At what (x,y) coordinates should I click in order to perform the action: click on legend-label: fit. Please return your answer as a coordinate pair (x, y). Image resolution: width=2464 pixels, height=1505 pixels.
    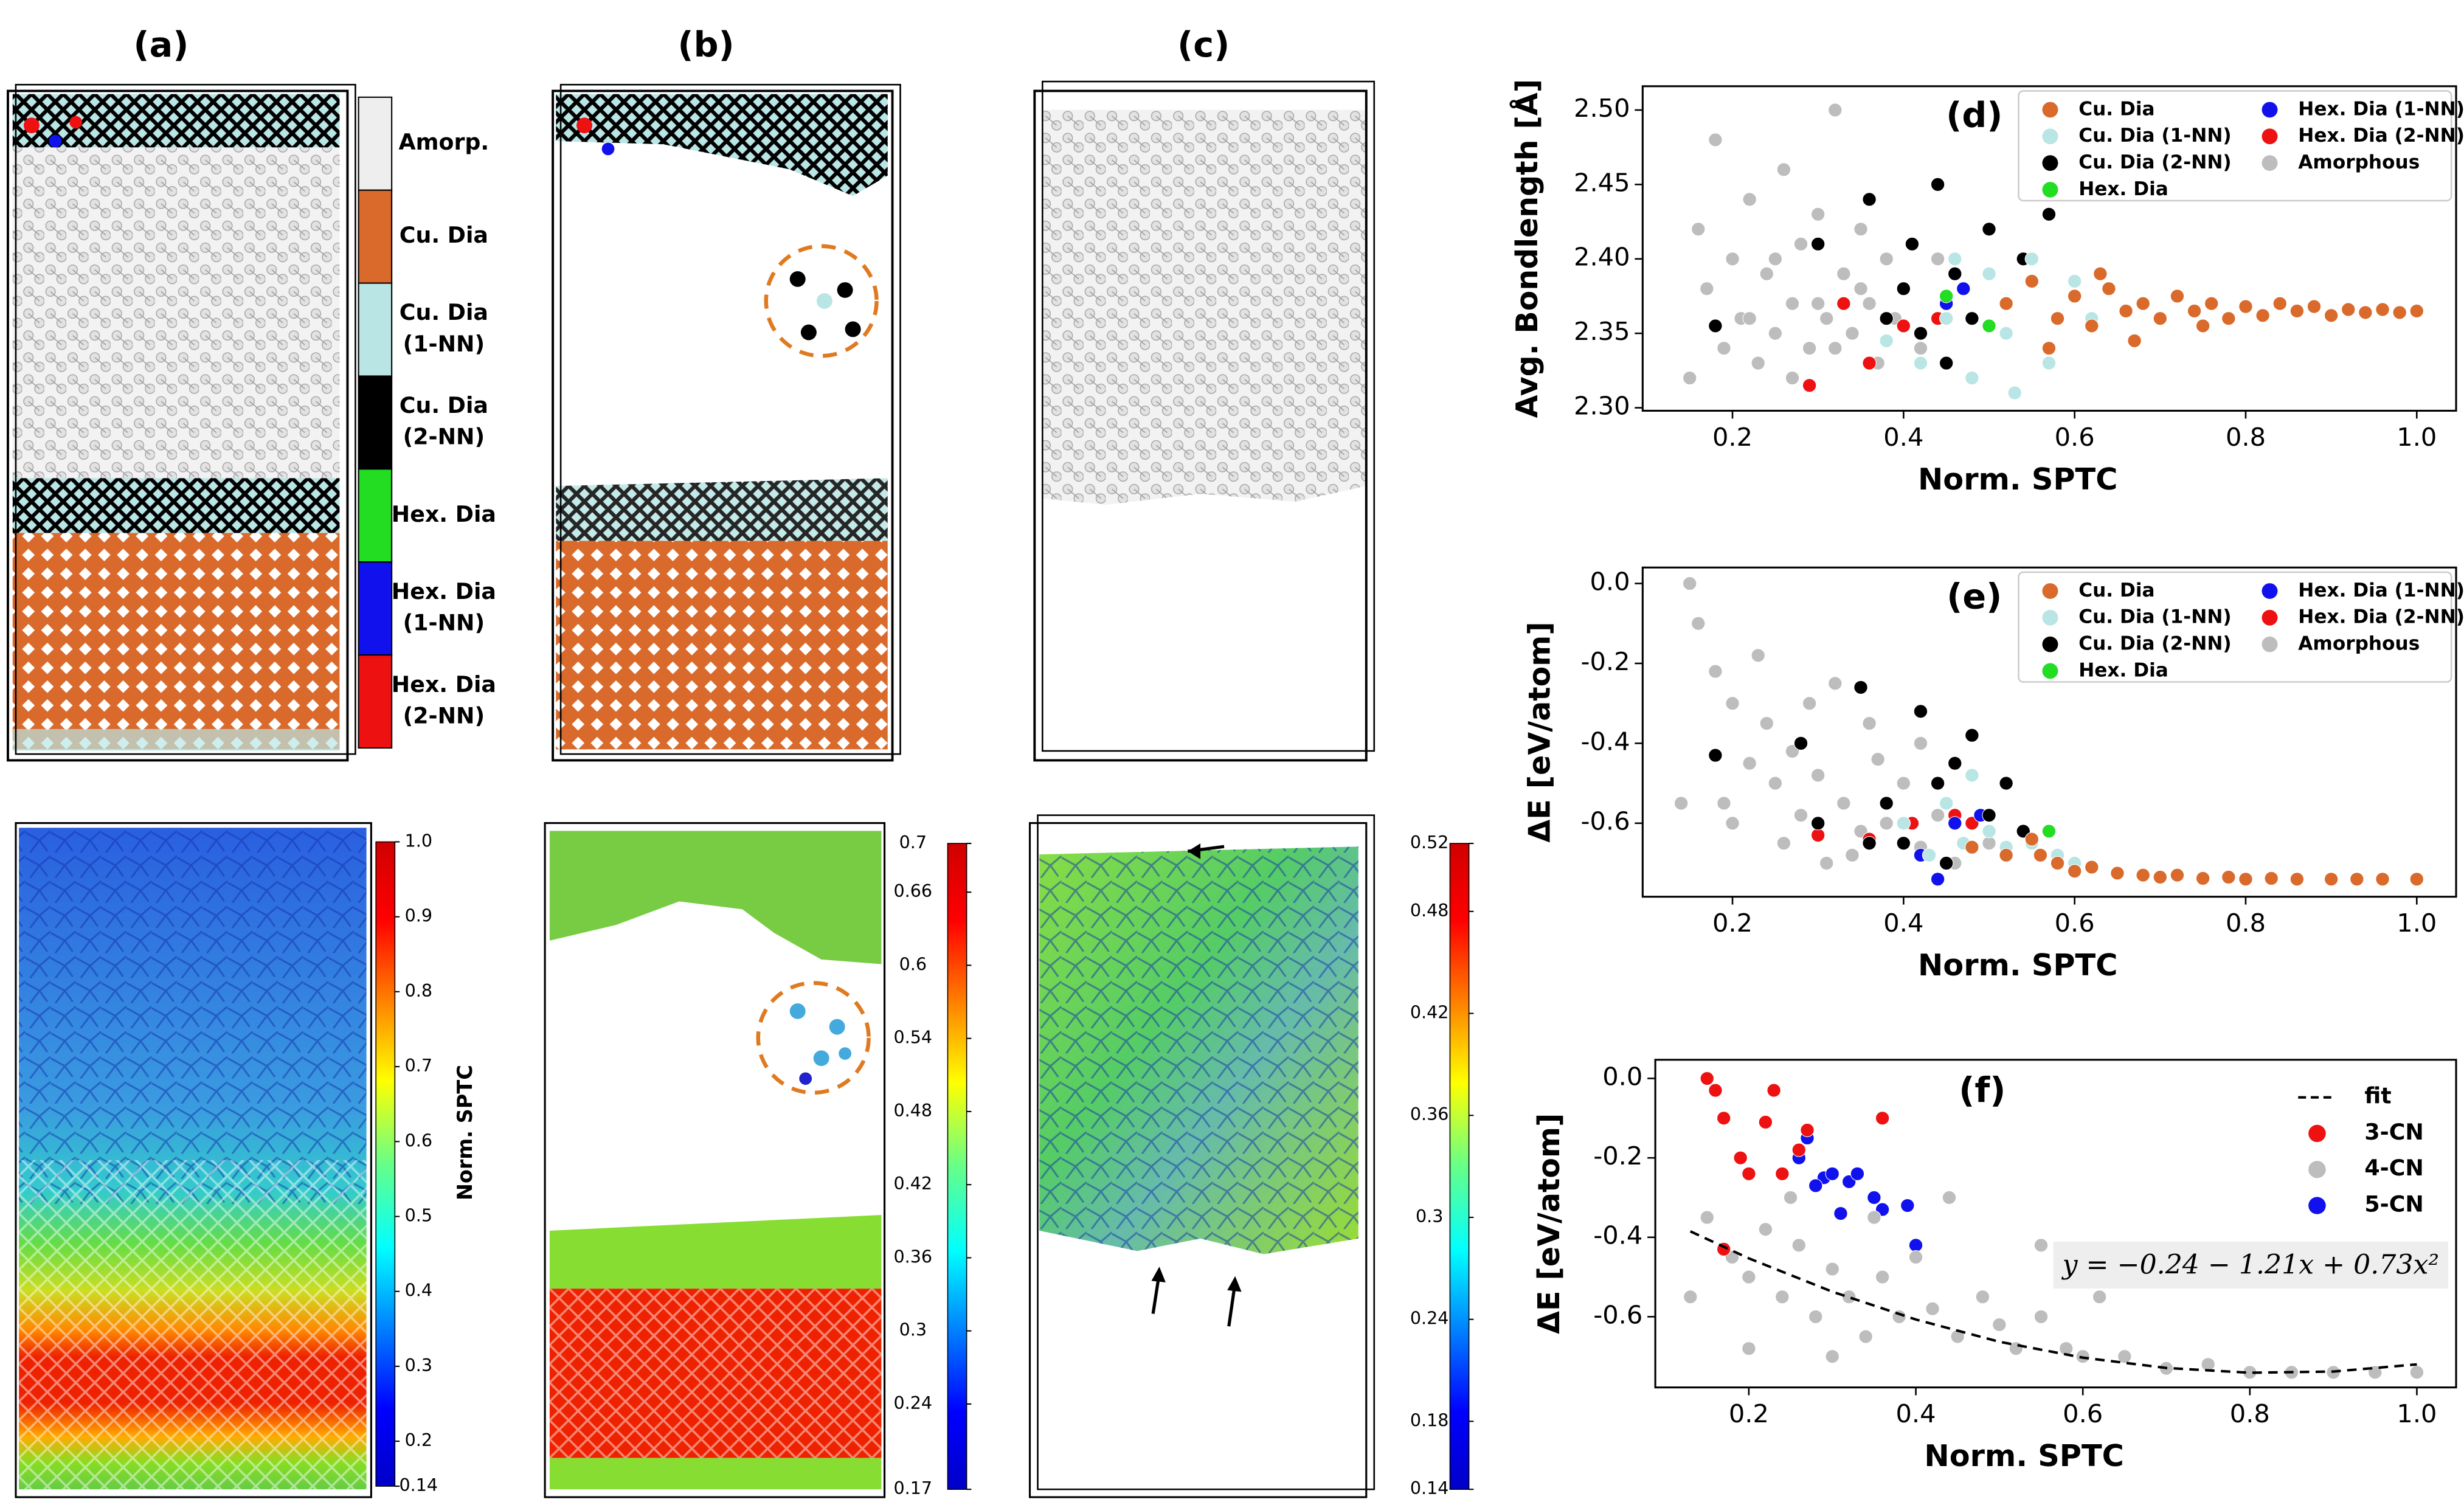
    Looking at the image, I should click on (2377, 1096).